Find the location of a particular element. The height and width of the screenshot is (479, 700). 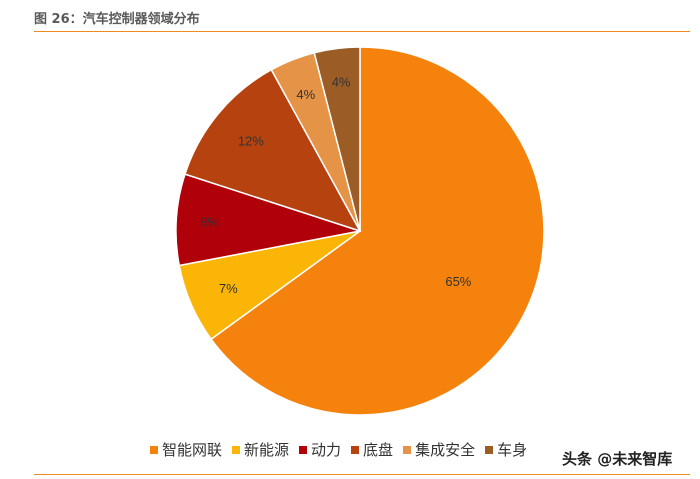

legend-label: 智能网联 is located at coordinates (192, 450).